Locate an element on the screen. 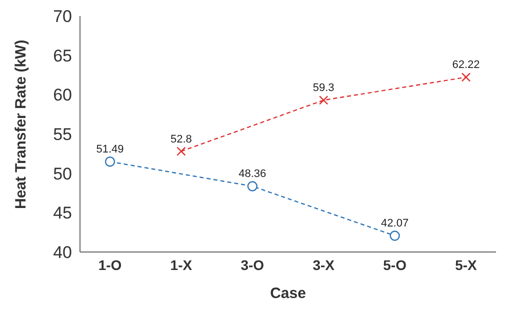 Image resolution: width=516 pixels, height=314 pixels. x-tick-label: 3-X is located at coordinates (324, 264).